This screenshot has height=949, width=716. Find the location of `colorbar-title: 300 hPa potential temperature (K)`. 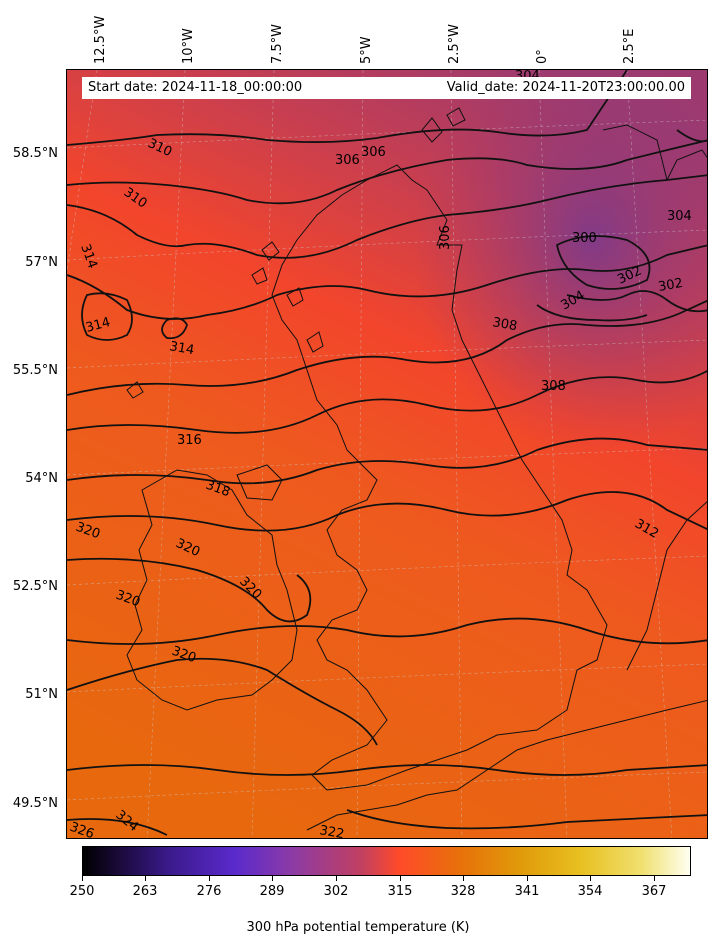

colorbar-title: 300 hPa potential temperature (K) is located at coordinates (358, 927).